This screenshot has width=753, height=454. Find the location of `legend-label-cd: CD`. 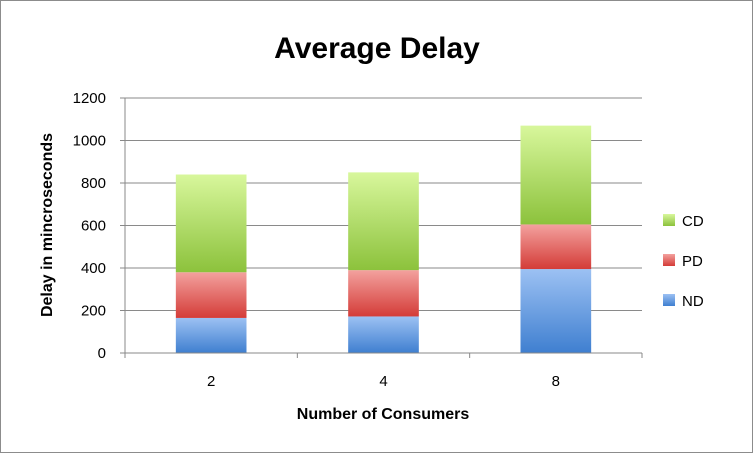

legend-label-cd: CD is located at coordinates (693, 221).